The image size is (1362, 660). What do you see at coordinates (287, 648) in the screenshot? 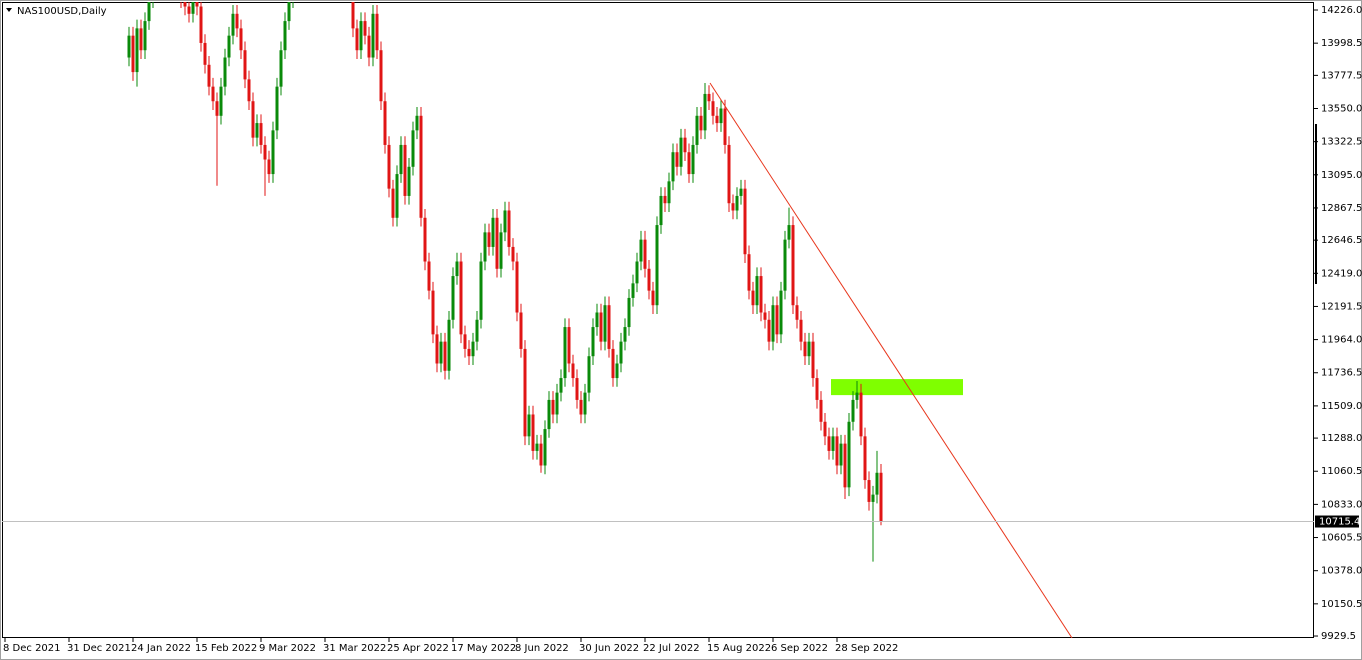
I see `x-tick-label: 9 Mar 2022` at bounding box center [287, 648].